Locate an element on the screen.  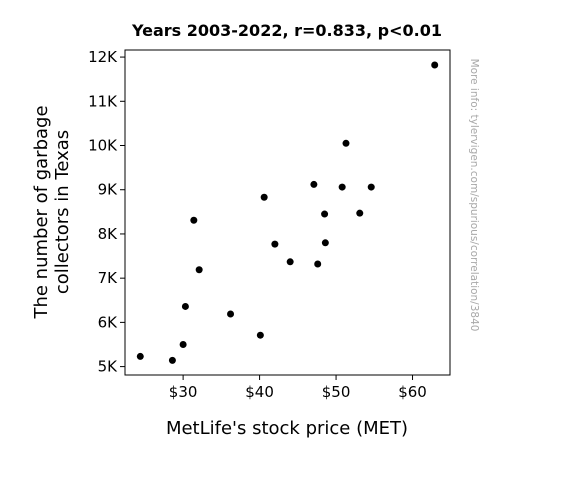
y-tick-label: 6K is located at coordinates (108, 322).